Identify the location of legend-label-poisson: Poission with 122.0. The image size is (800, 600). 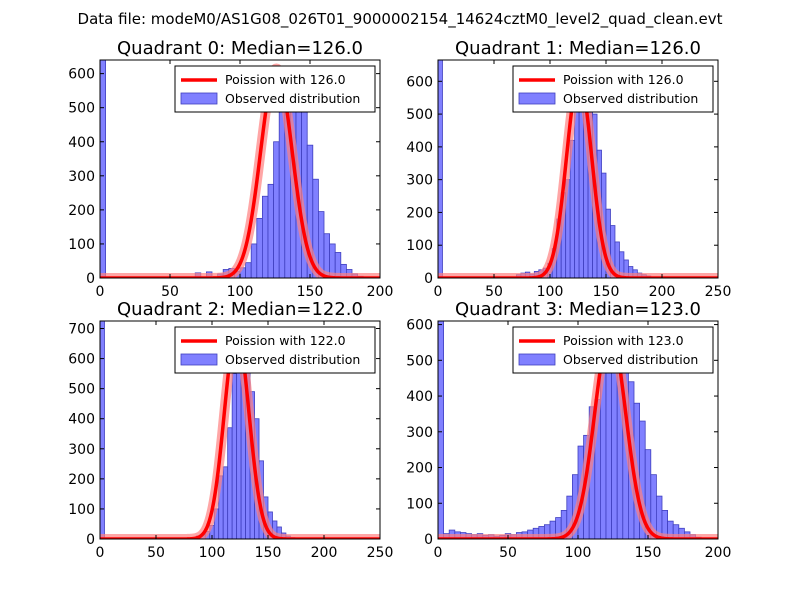
(285, 340).